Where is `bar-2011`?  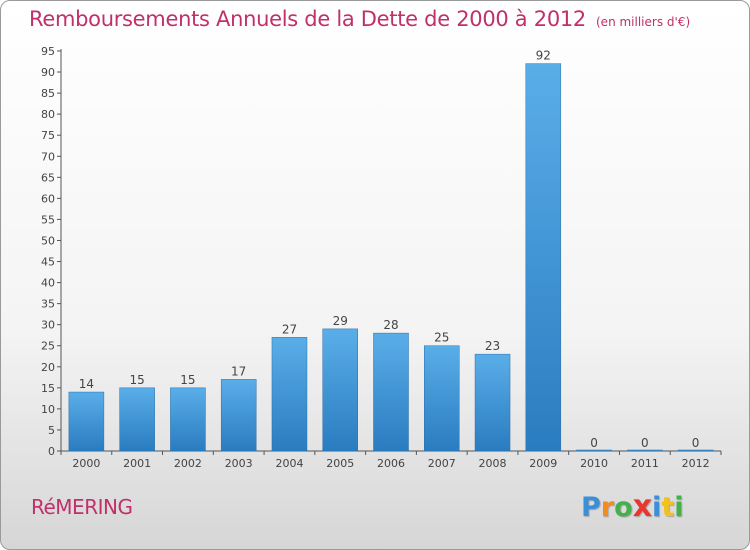 bar-2011 is located at coordinates (645, 450).